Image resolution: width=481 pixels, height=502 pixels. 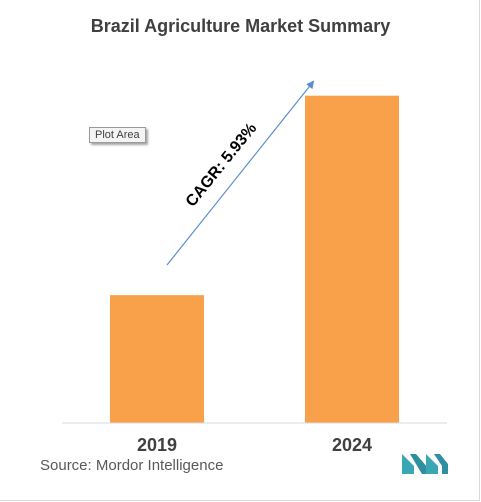 What do you see at coordinates (157, 445) in the screenshot?
I see `x-tick-label-2019: 2019` at bounding box center [157, 445].